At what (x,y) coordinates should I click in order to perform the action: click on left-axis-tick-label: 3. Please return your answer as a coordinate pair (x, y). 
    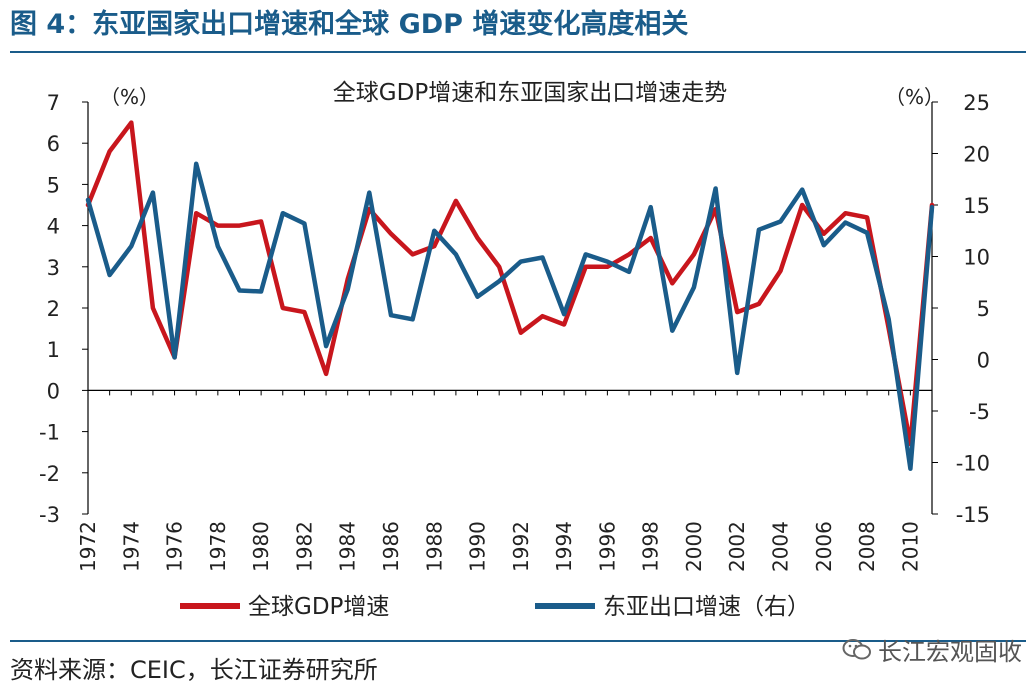
    Looking at the image, I should click on (53, 268).